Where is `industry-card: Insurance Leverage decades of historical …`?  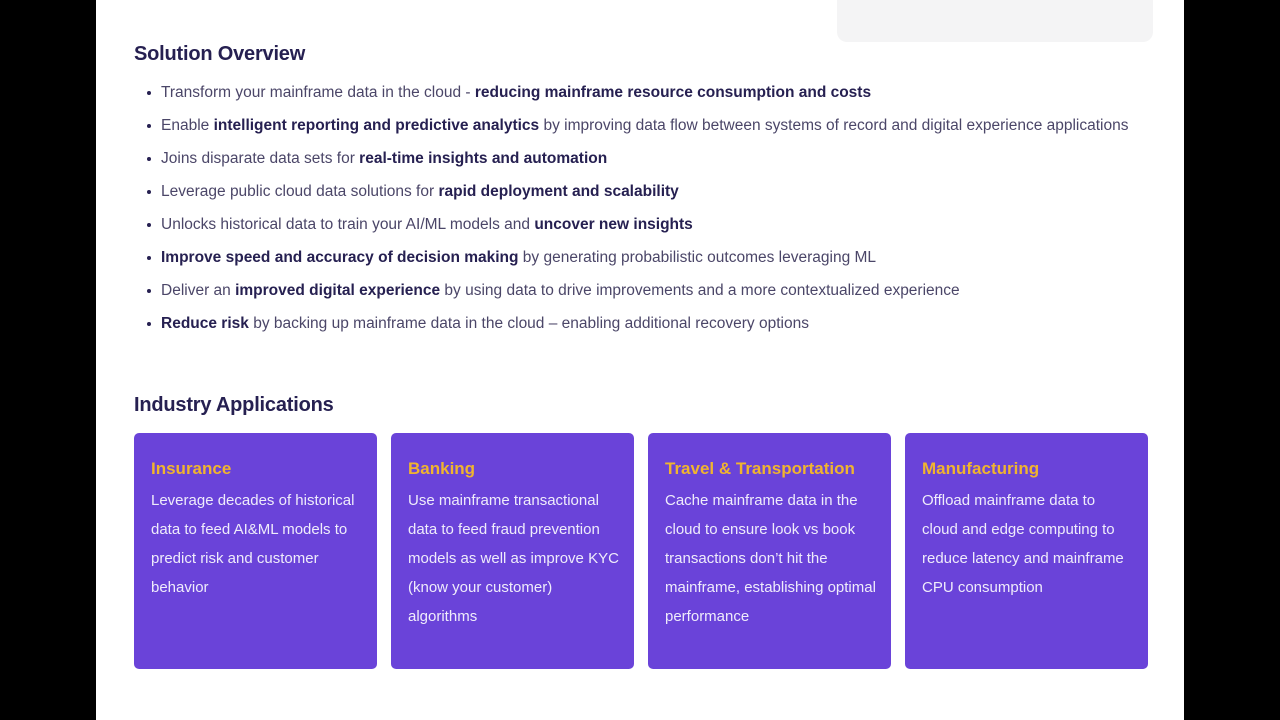 industry-card: Insurance Leverage decades of historical … is located at coordinates (255, 551).